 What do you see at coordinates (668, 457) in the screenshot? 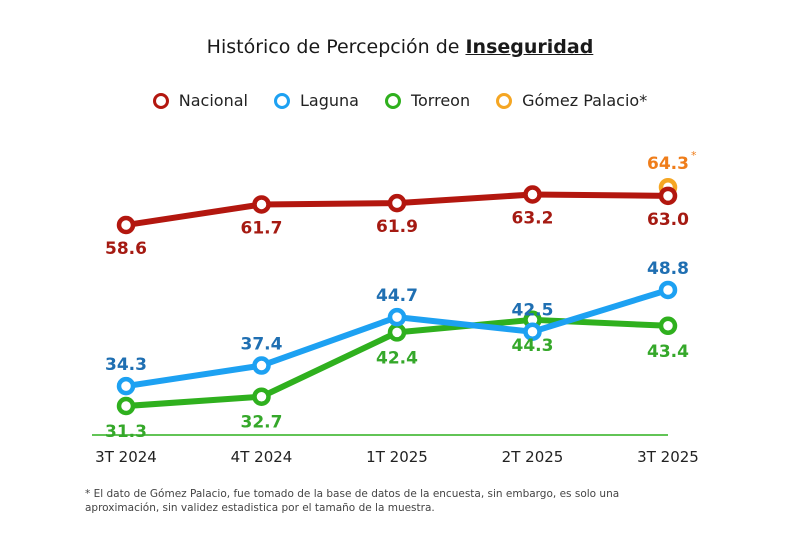
I see `x-tick-label: 3T 2025` at bounding box center [668, 457].